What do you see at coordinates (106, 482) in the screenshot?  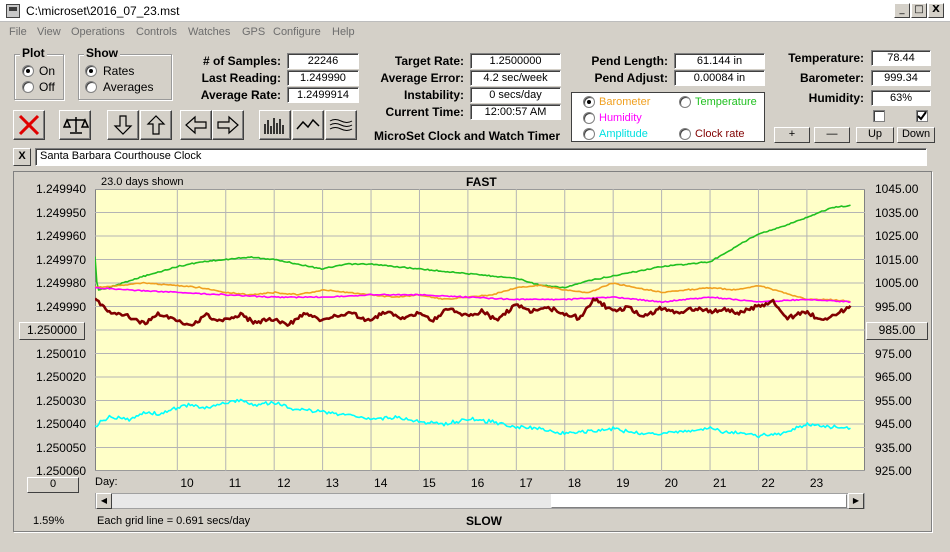 I see `day-axis-label: Day:` at bounding box center [106, 482].